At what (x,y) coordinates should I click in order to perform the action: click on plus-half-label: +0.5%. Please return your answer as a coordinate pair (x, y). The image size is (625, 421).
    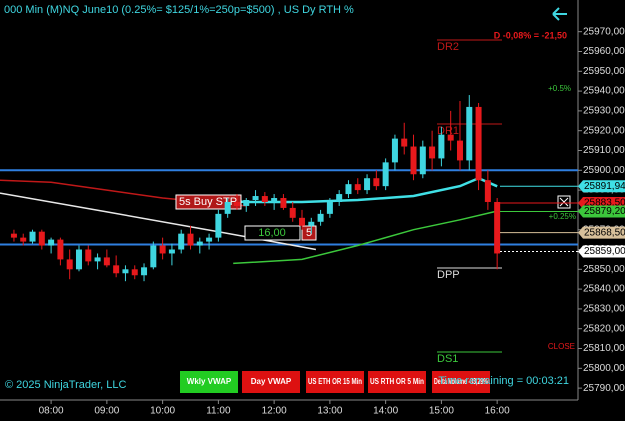
    Looking at the image, I should click on (559, 88).